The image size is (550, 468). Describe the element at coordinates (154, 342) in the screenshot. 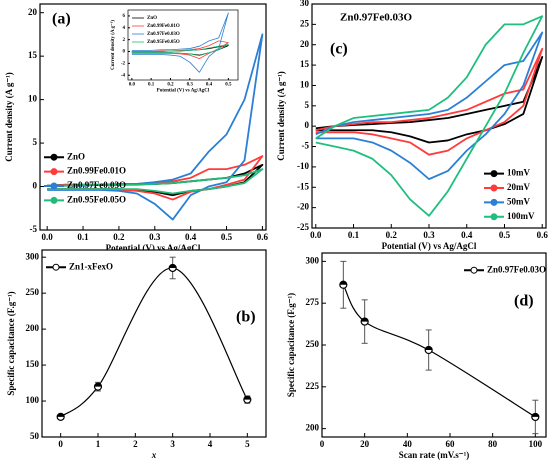

I see `fit-curve` at that location.